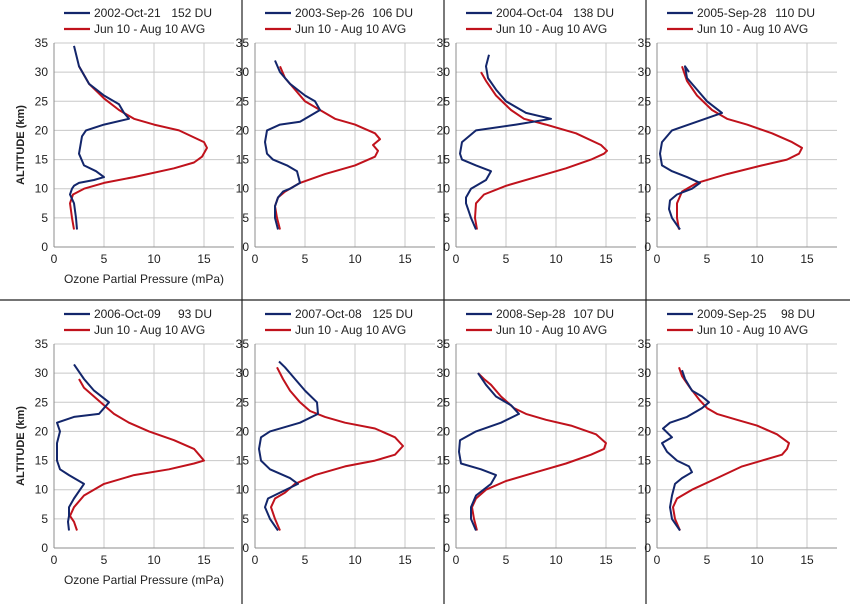 This screenshot has width=850, height=609. What do you see at coordinates (195, 314) in the screenshot?
I see `legend-total-ozone: 93 DU` at bounding box center [195, 314].